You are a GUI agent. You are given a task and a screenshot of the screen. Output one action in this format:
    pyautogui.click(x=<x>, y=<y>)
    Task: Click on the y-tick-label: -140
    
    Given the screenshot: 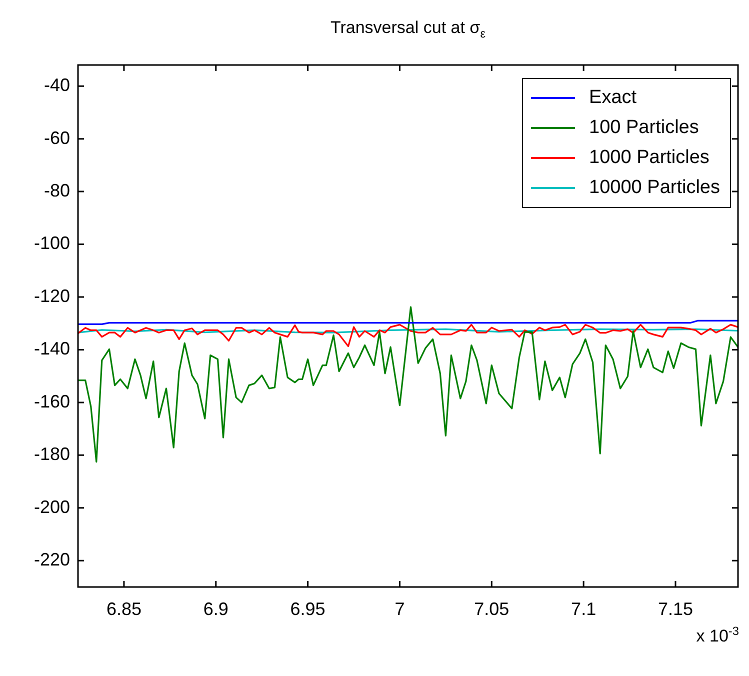 What is the action you would take?
    pyautogui.click(x=52, y=348)
    